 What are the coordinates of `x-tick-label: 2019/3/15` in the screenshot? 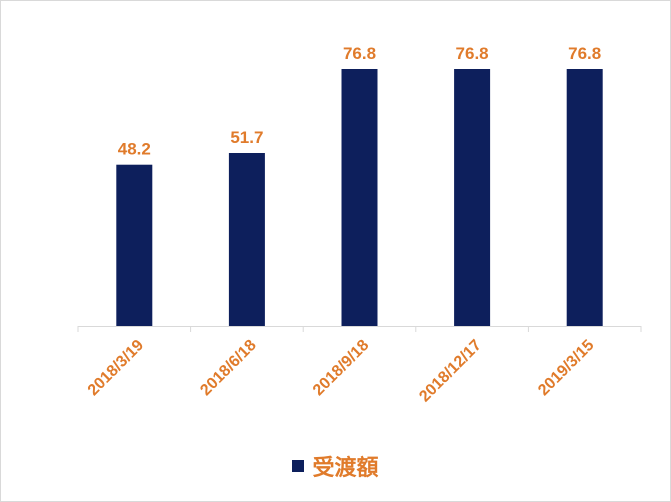 It's located at (566, 368).